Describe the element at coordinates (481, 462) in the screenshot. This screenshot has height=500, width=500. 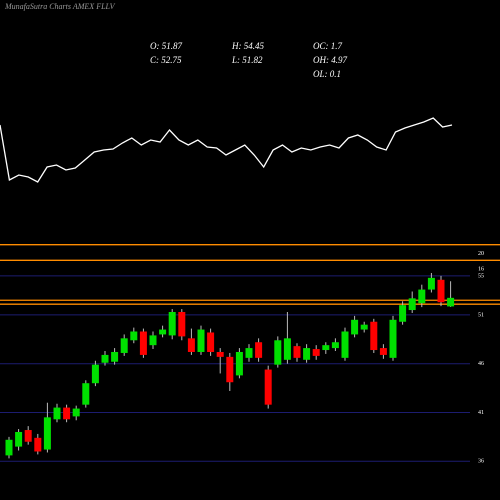
I see `y-tick-label: 36` at that location.